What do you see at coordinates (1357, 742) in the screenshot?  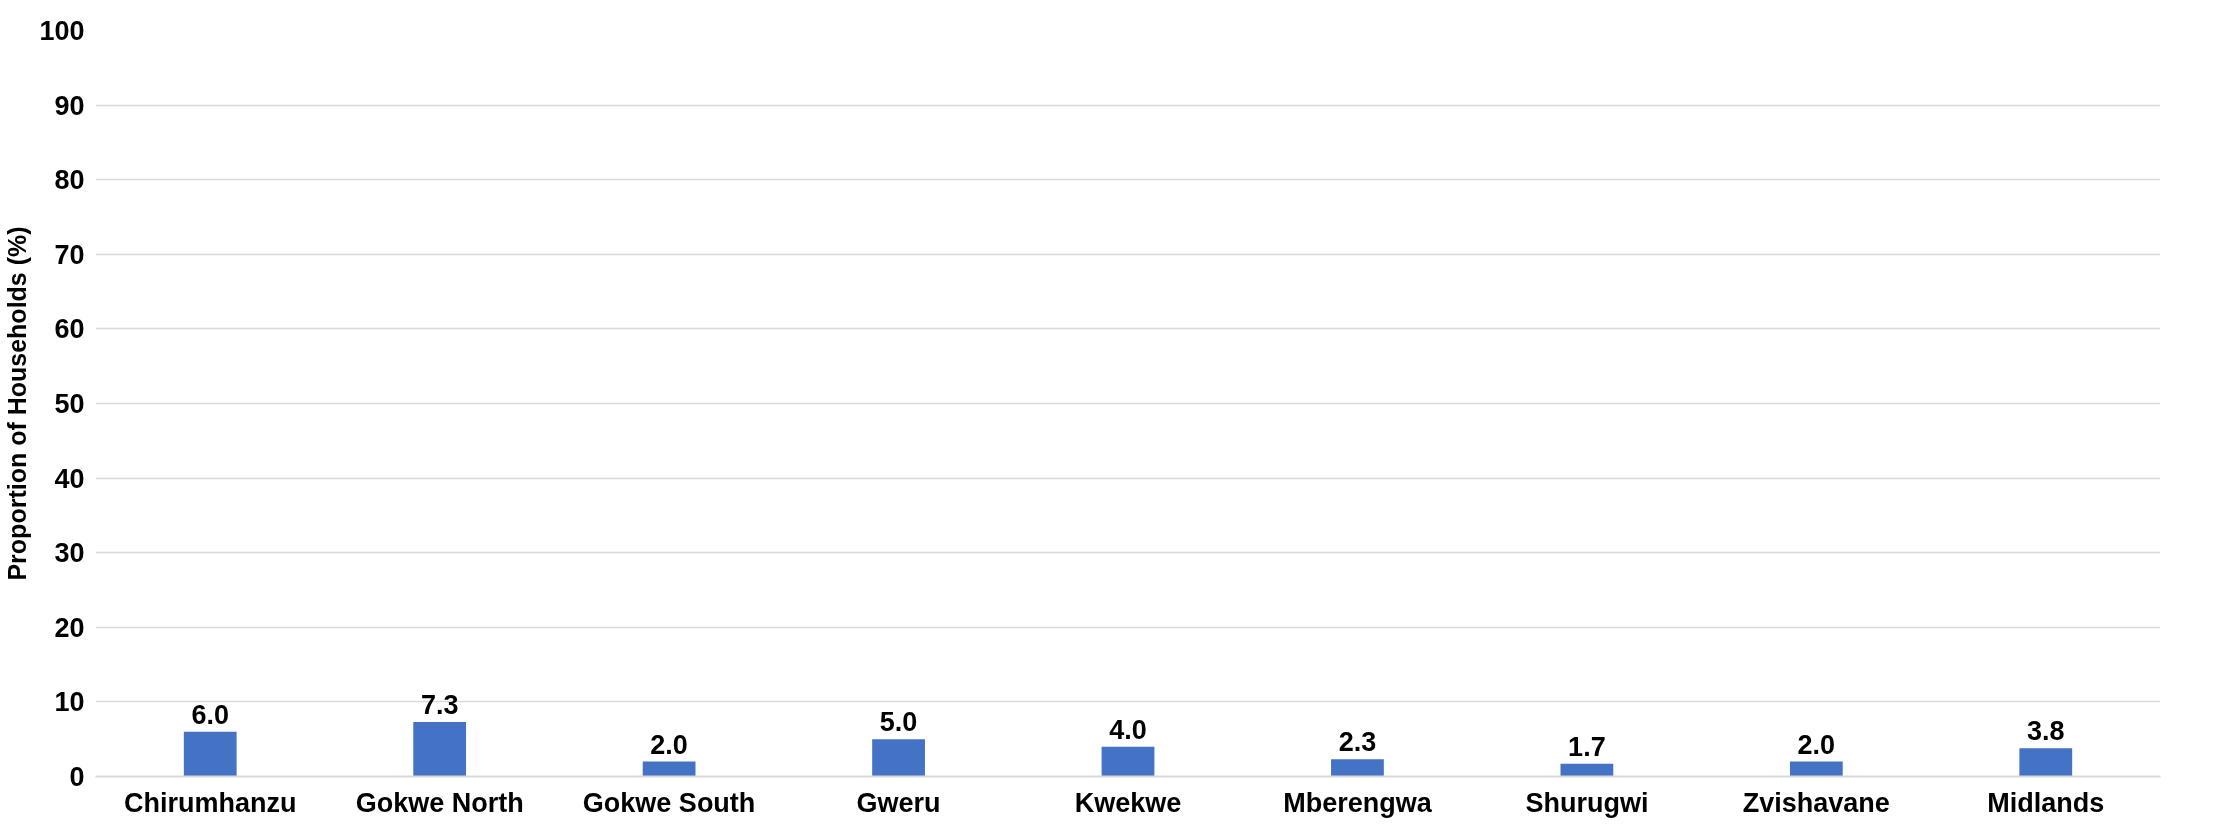 I see `data-label: 2.3` at bounding box center [1357, 742].